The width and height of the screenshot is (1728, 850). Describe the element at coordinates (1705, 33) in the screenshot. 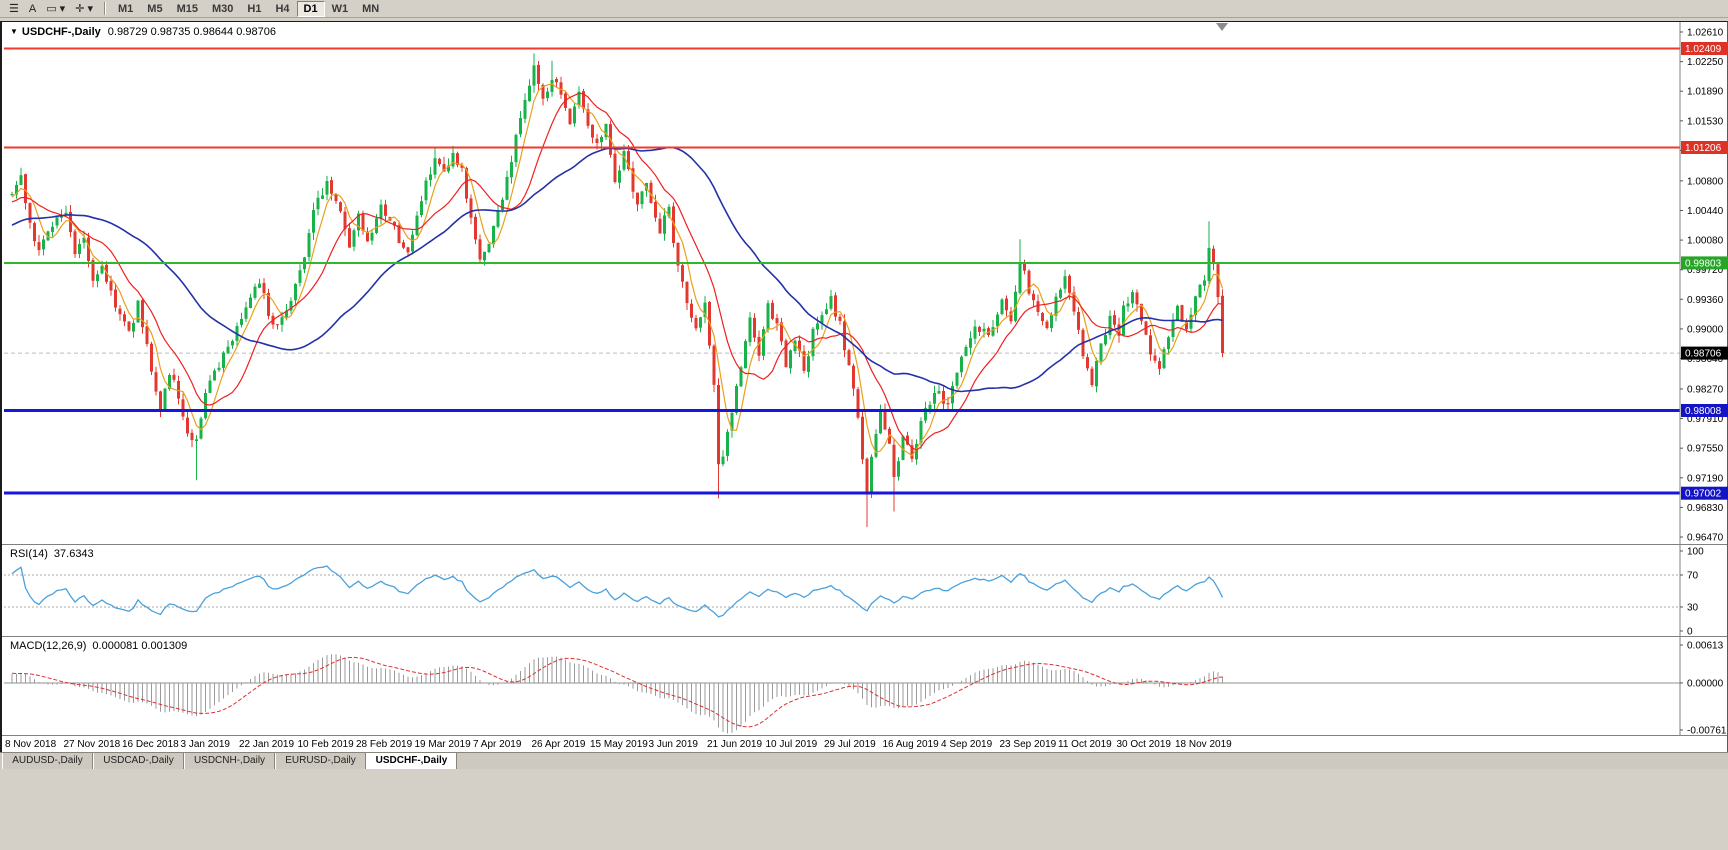

I see `price-tick-label: 1.02610` at that location.